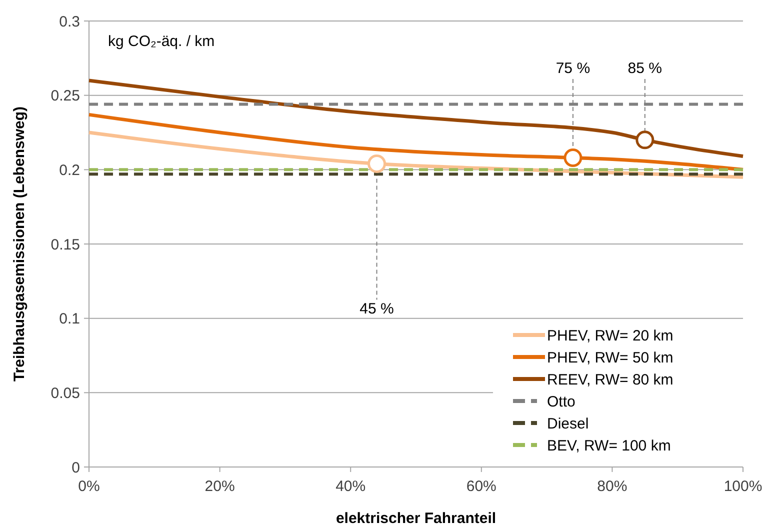 This screenshot has width=766, height=531. I want to click on y-tick-label: 0.2, so click(69, 170).